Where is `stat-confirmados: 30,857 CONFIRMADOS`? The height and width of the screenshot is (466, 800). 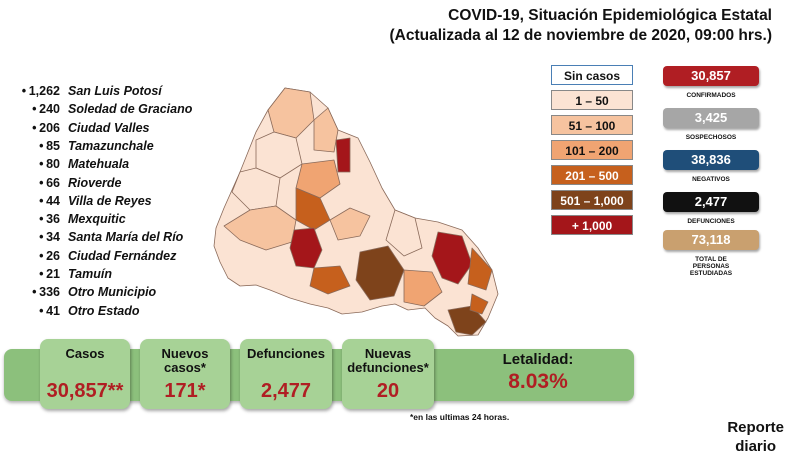
stat-confirmados: 30,857 CONFIRMADOS is located at coordinates (711, 82).